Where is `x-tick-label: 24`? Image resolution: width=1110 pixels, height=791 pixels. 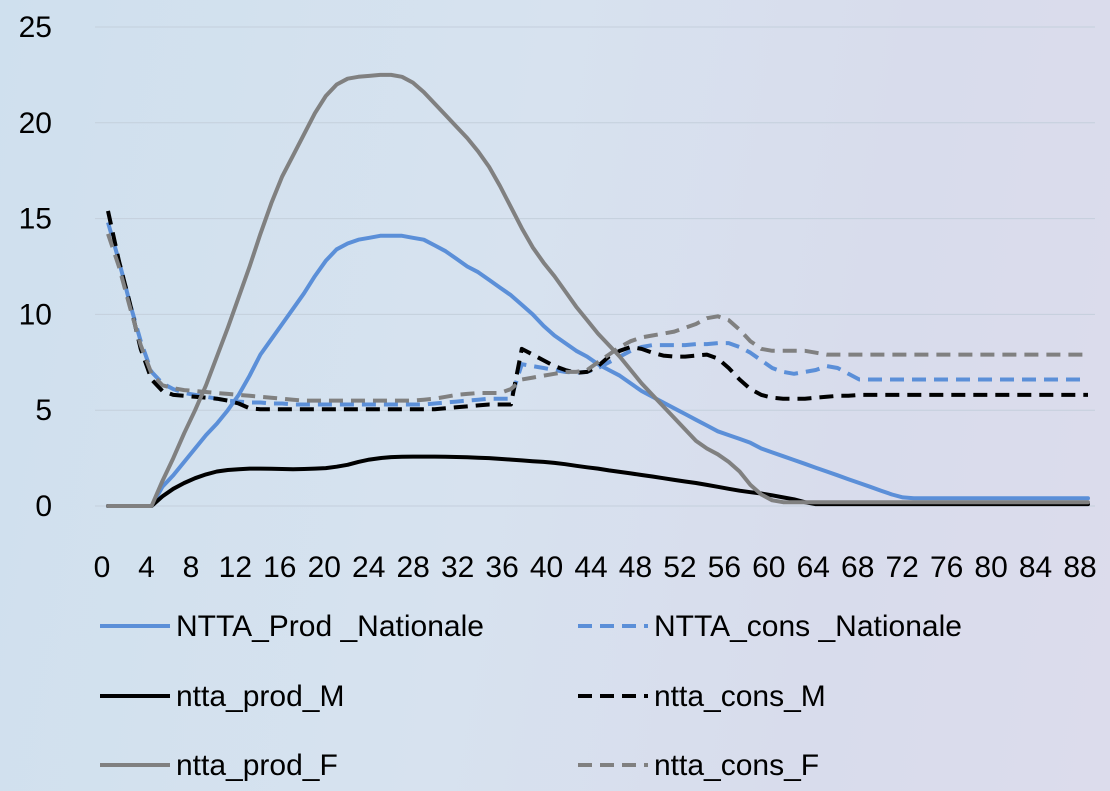 x-tick-label: 24 is located at coordinates (368, 567).